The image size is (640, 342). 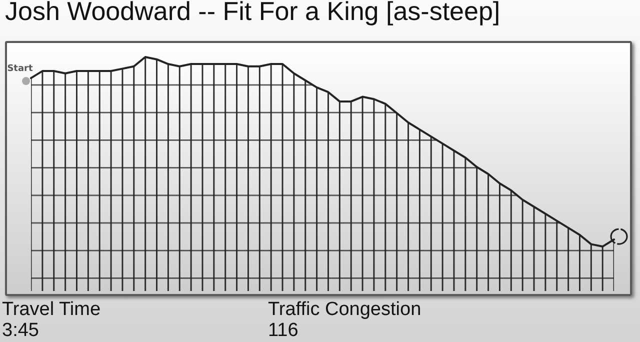 What do you see at coordinates (345, 310) in the screenshot?
I see `text: Traffic Congestion` at bounding box center [345, 310].